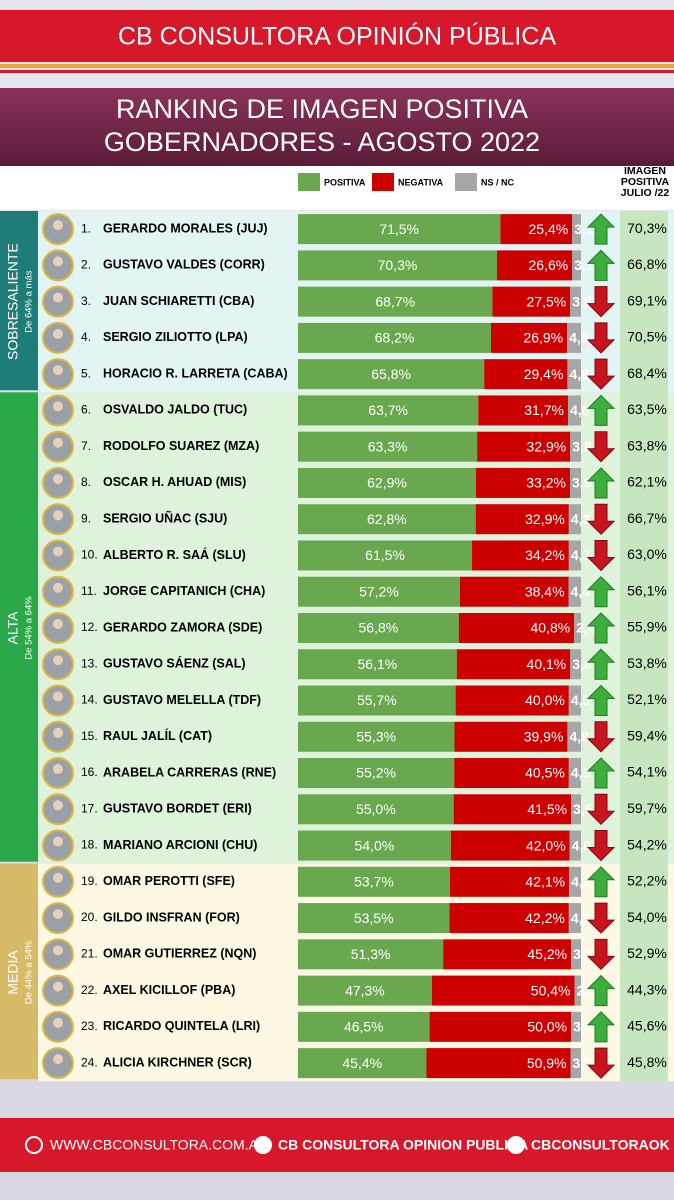  What do you see at coordinates (647, 228) in the screenshot?
I see `previous-value: 70,3%` at bounding box center [647, 228].